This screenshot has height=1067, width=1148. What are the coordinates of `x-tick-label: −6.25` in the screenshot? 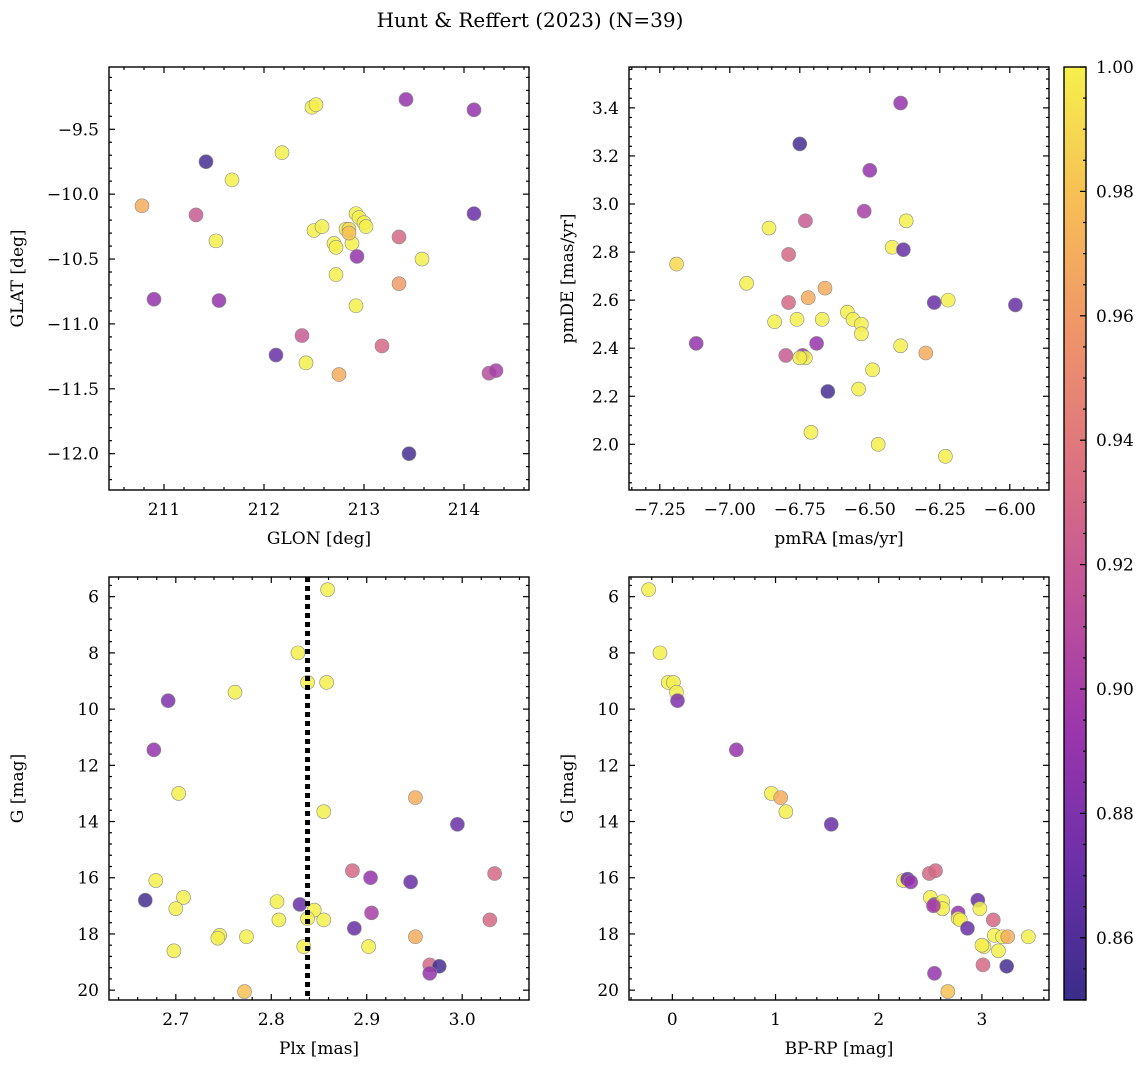 It's located at (940, 510).